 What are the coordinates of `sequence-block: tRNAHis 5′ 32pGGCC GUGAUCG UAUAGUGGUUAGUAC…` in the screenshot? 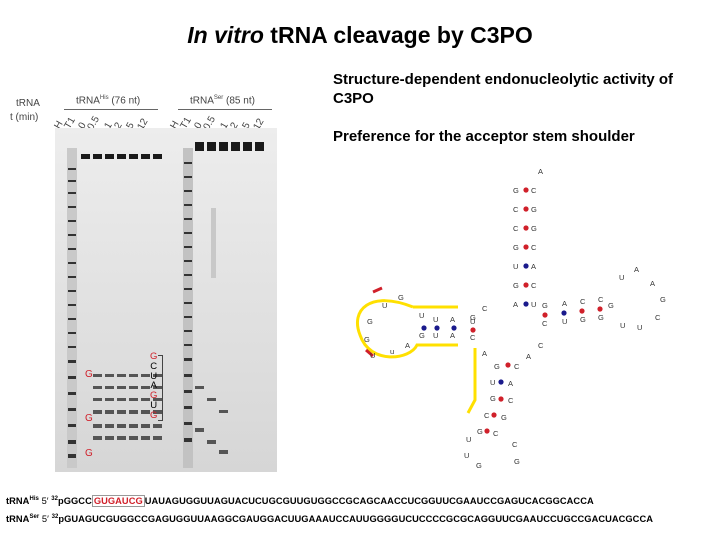 It's located at (329, 508).